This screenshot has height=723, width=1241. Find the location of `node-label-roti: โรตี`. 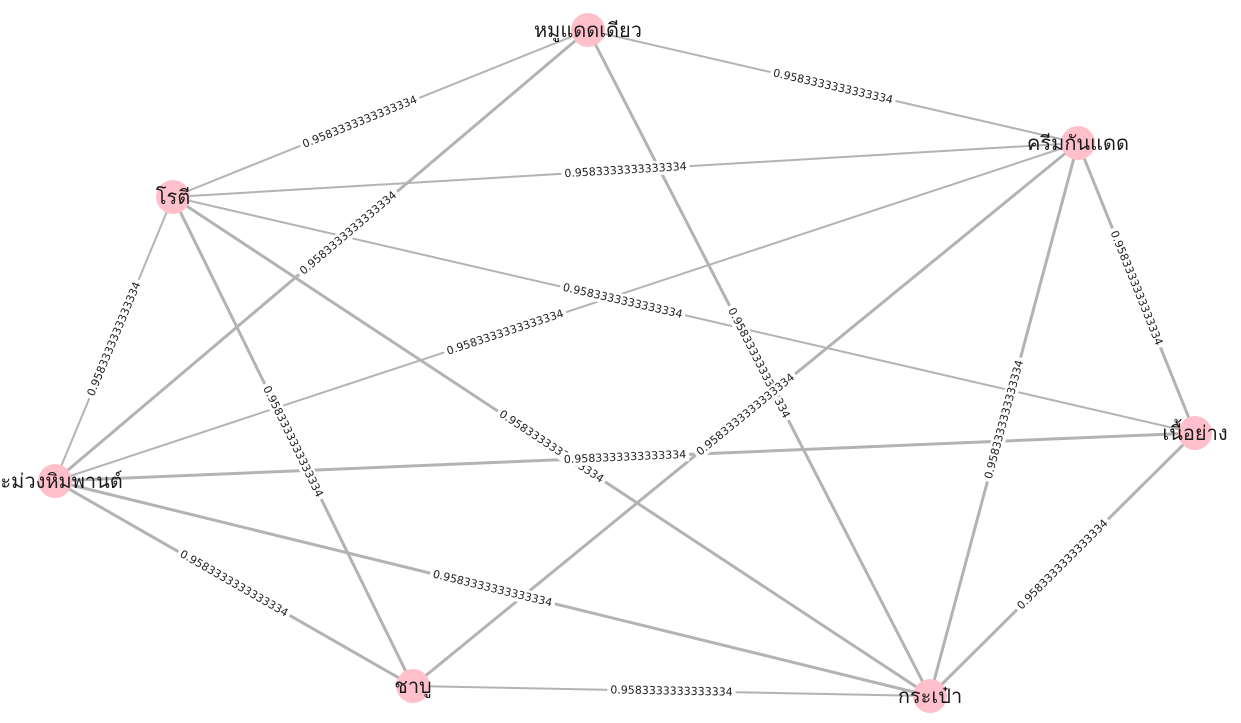

node-label-roti: โรตี is located at coordinates (173, 197).